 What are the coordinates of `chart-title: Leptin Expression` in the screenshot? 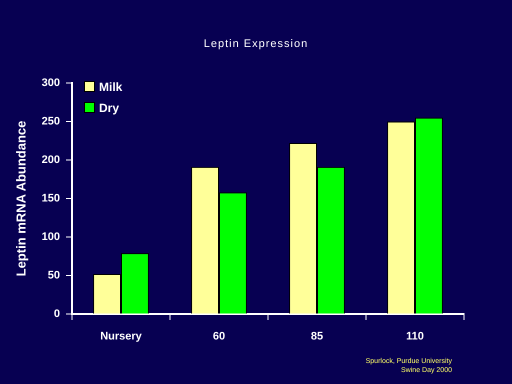 It's located at (256, 44).